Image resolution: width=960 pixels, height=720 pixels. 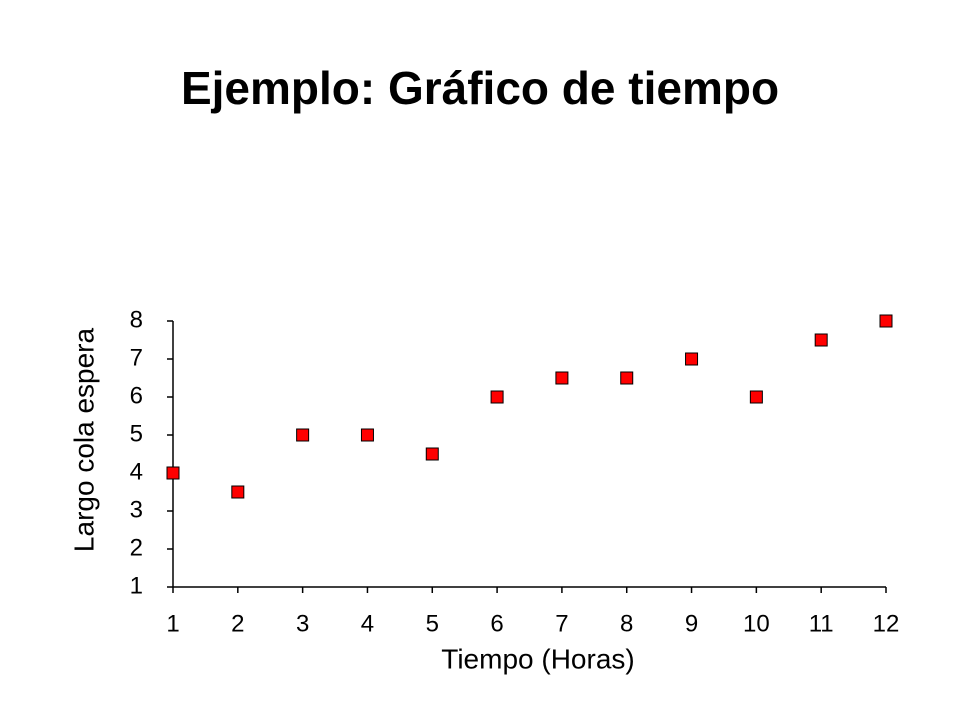 I want to click on y-axis-label: Largo cola espera, so click(x=83, y=440).